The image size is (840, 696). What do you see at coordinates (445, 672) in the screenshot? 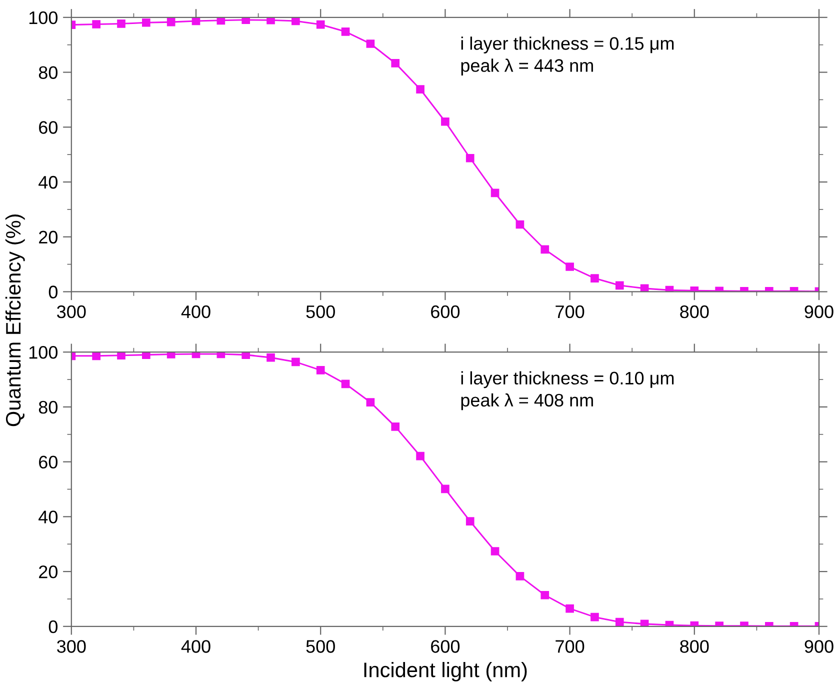
I see `x-axis-title: Incident light (nm)` at bounding box center [445, 672].